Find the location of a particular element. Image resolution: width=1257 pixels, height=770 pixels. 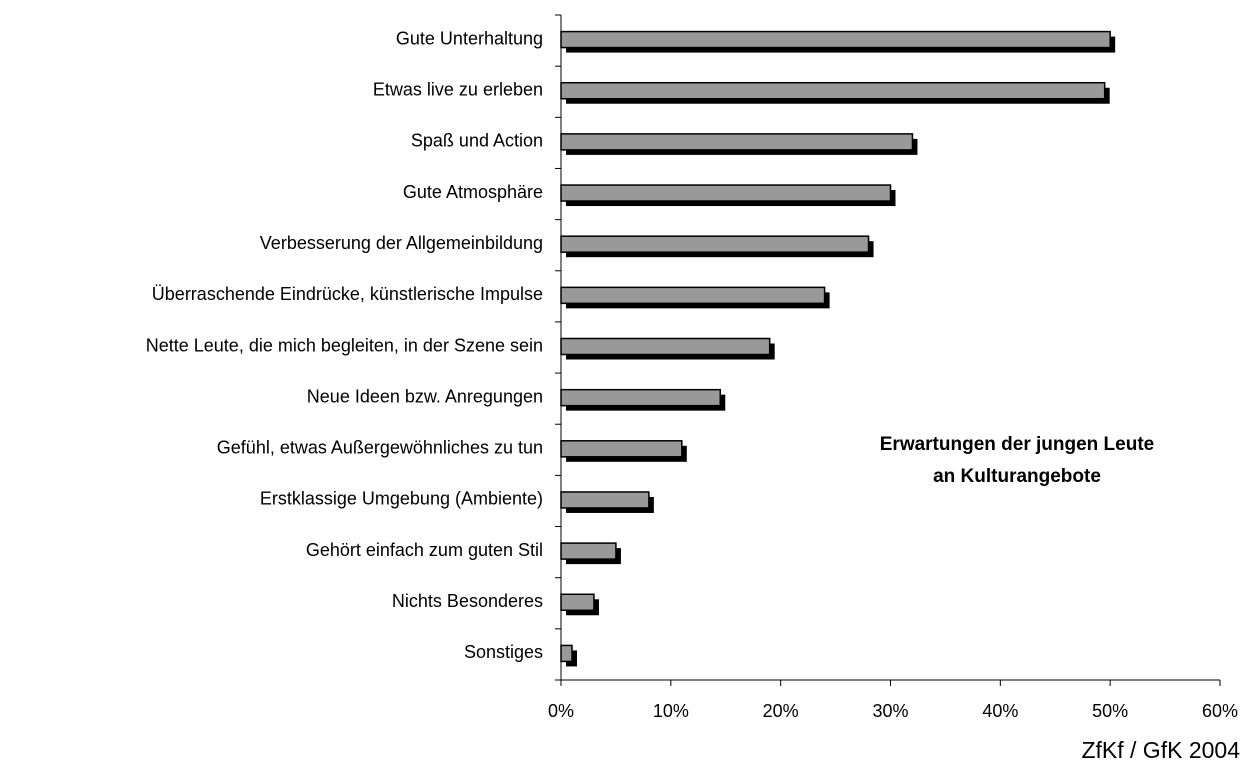

source: ZfKf / GfK 2004 is located at coordinates (1160, 750).